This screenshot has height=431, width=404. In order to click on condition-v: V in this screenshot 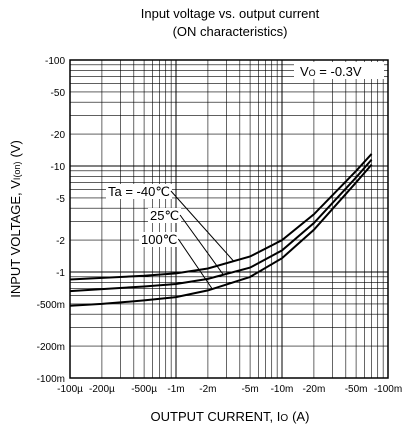, I will do `click(304, 71)`.